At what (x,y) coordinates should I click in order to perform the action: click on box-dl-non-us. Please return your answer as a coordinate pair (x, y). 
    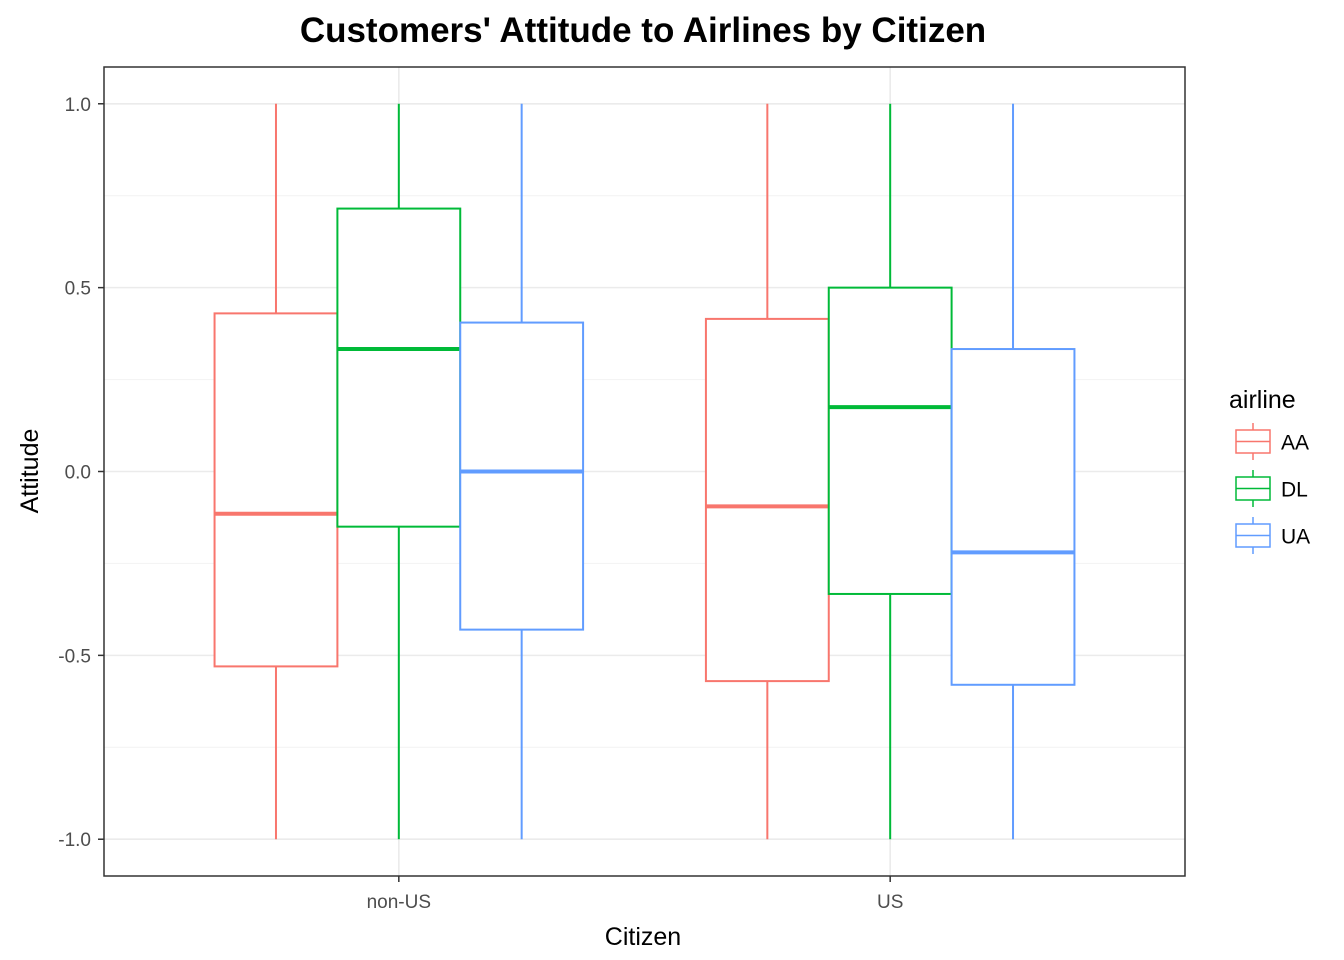
    Looking at the image, I should click on (399, 471).